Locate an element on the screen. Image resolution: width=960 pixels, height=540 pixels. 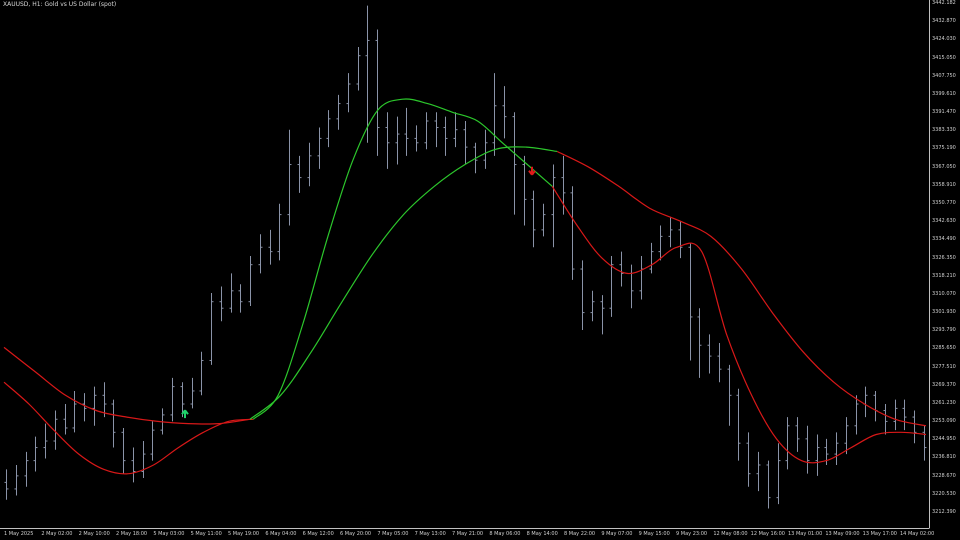
price-tick-label: 3293.790 is located at coordinates (944, 330).